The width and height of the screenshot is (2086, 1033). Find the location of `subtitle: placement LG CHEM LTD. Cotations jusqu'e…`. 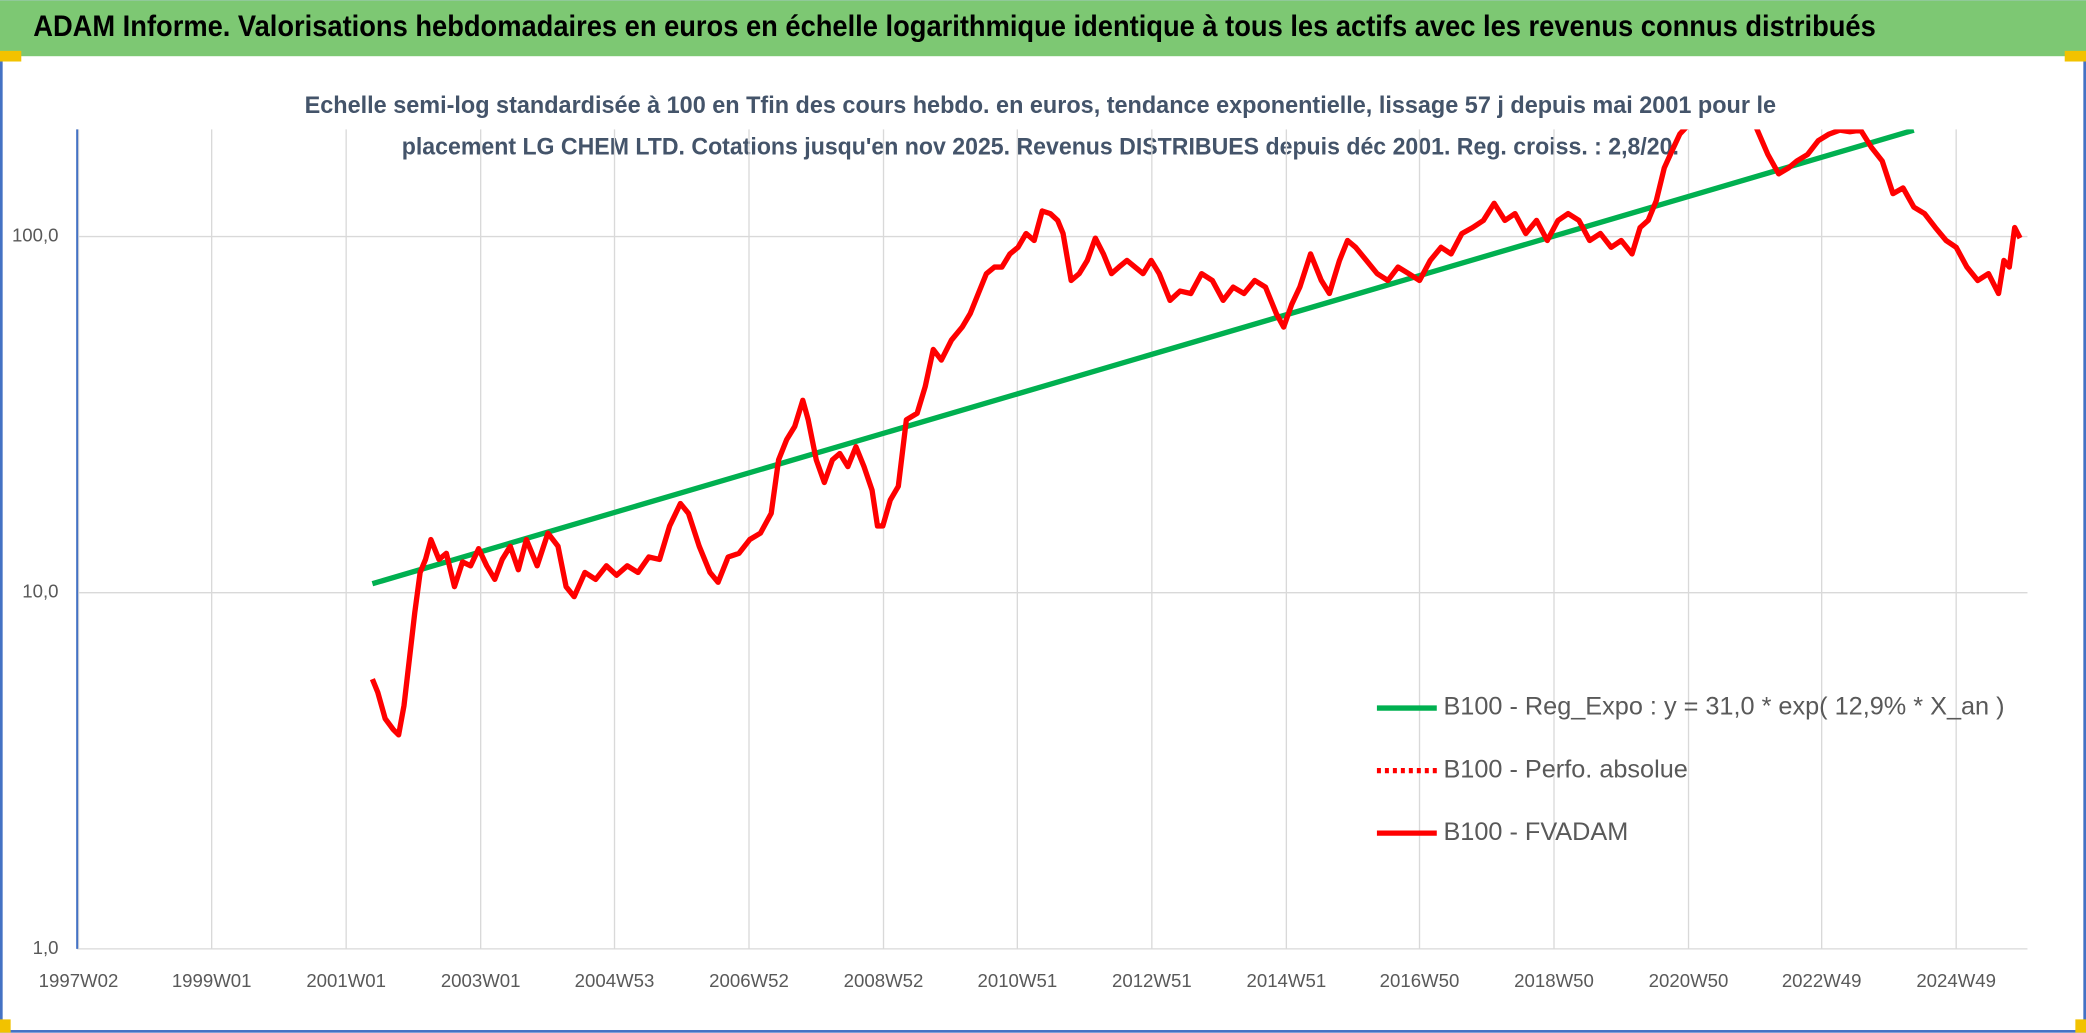

subtitle: placement LG CHEM LTD. Cotations jusqu'e… is located at coordinates (1040, 146).